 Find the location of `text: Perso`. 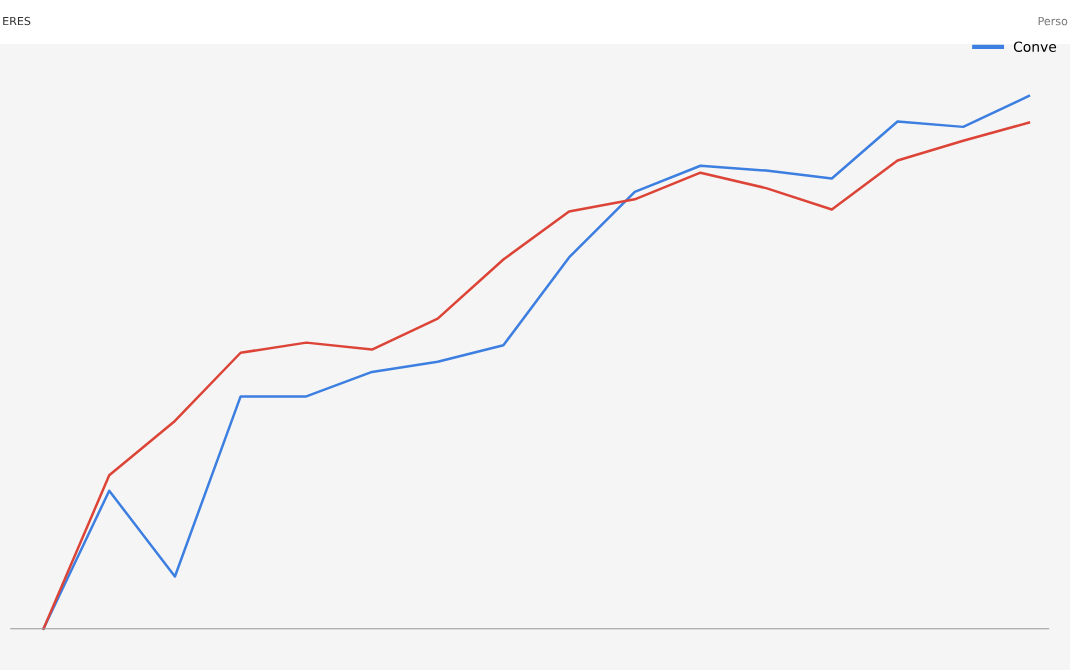

text: Perso is located at coordinates (1053, 21).